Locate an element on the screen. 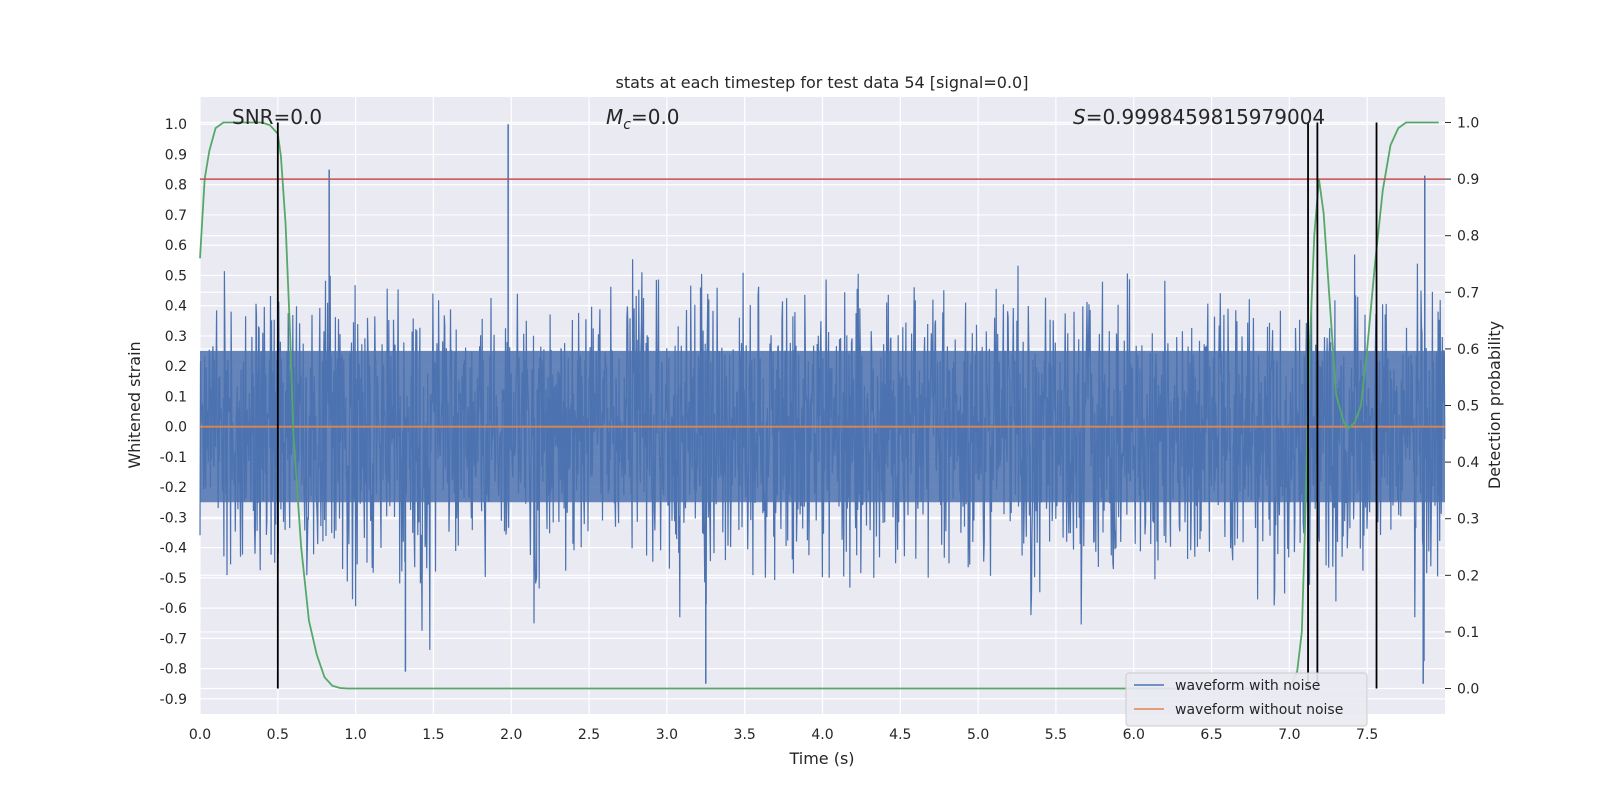  chirp-mass-annotation: Mc=0.0 is located at coordinates (643, 119).